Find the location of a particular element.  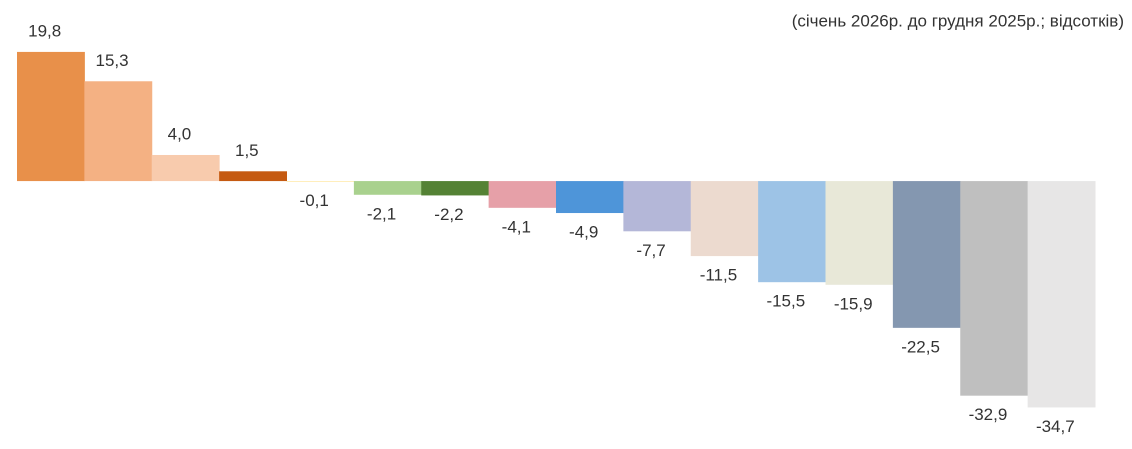

data-label: -15,9 is located at coordinates (853, 303).